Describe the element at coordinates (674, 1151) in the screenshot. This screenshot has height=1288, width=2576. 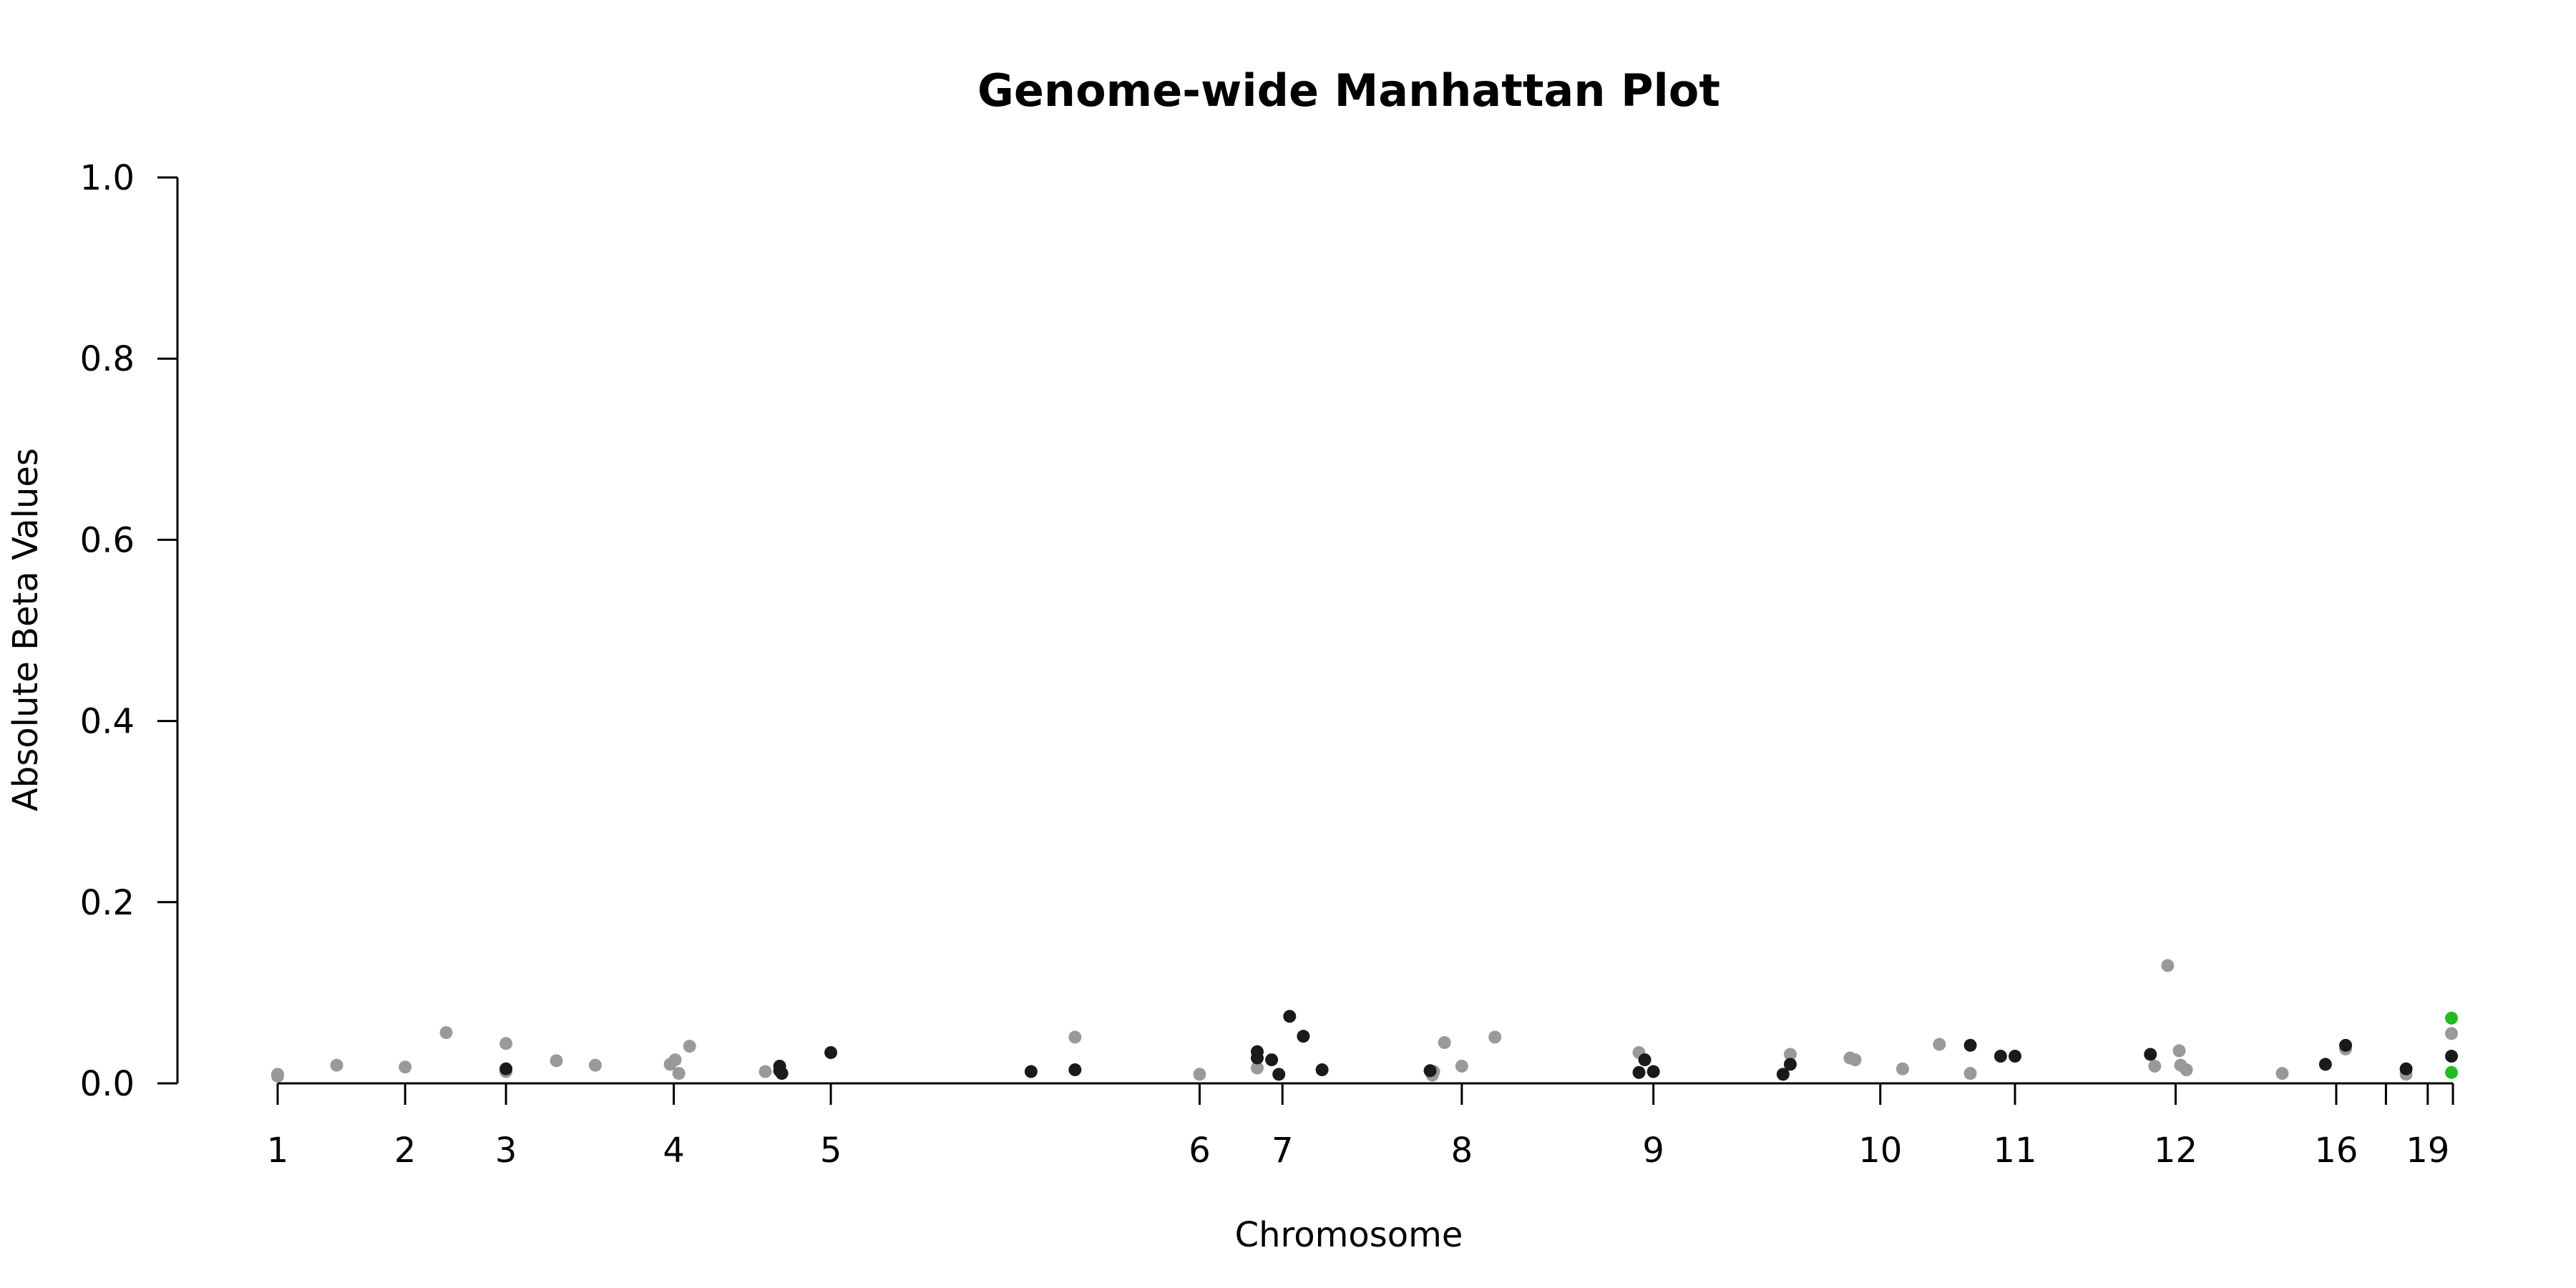
I see `x-tick-label: 4` at that location.